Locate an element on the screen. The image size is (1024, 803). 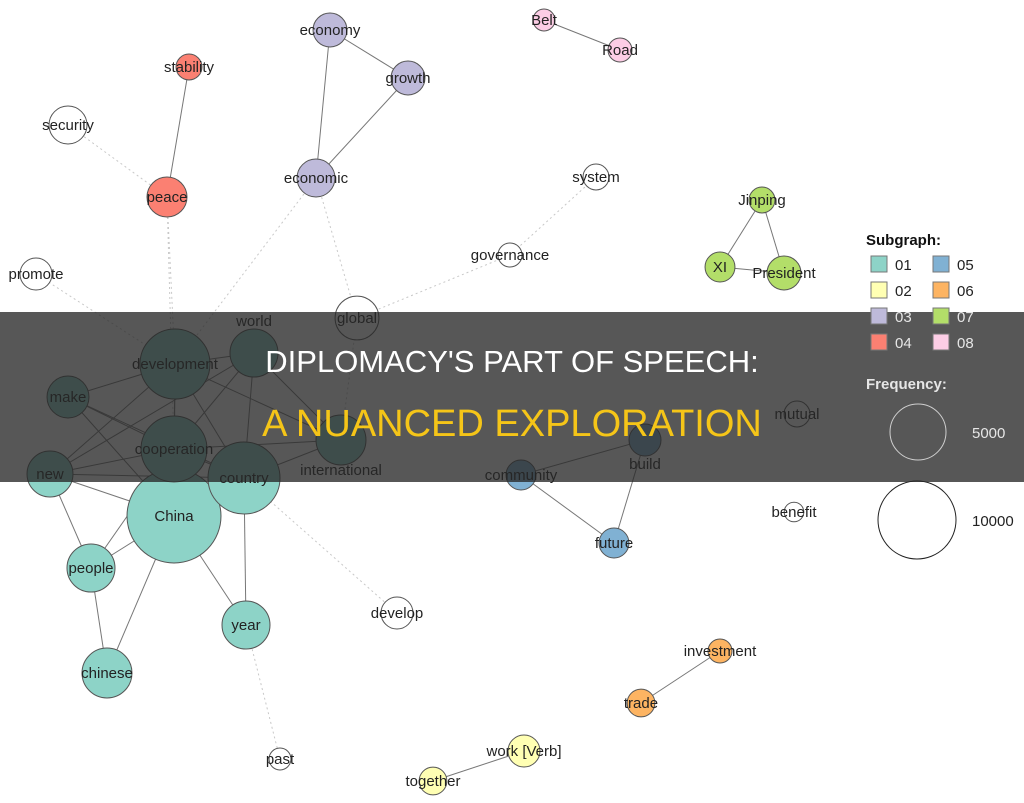
node-label-year: year is located at coordinates (245, 625).